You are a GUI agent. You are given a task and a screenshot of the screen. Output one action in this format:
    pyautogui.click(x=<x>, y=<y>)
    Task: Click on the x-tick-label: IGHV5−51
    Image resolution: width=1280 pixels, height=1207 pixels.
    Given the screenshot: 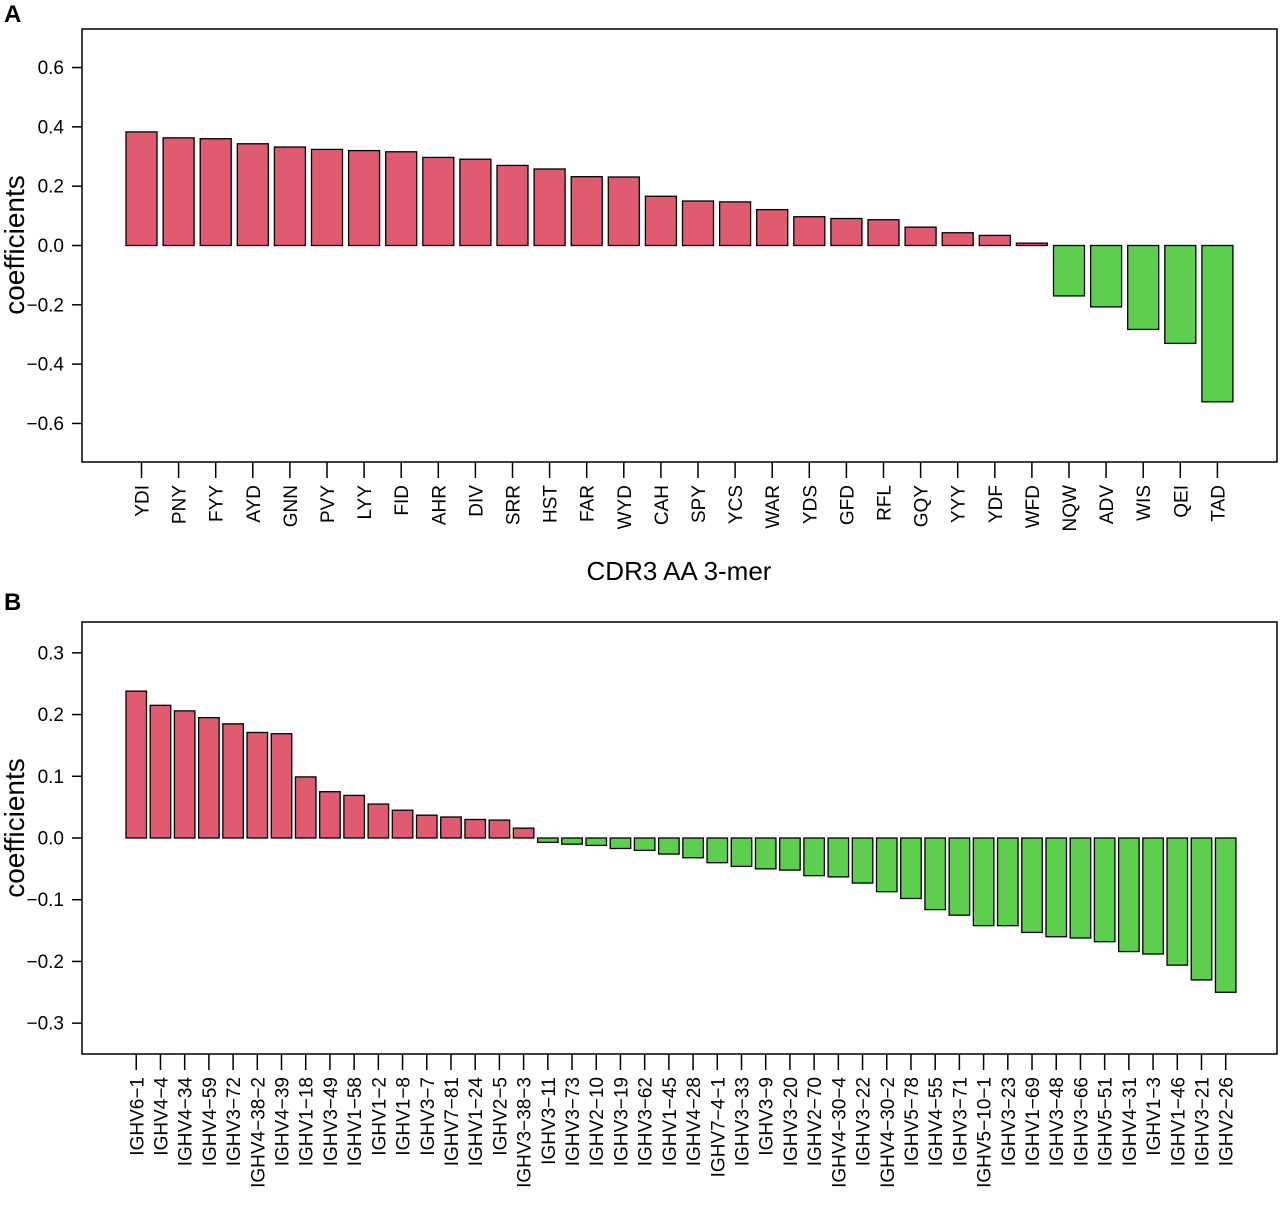 What is the action you would take?
    pyautogui.click(x=1106, y=1121)
    